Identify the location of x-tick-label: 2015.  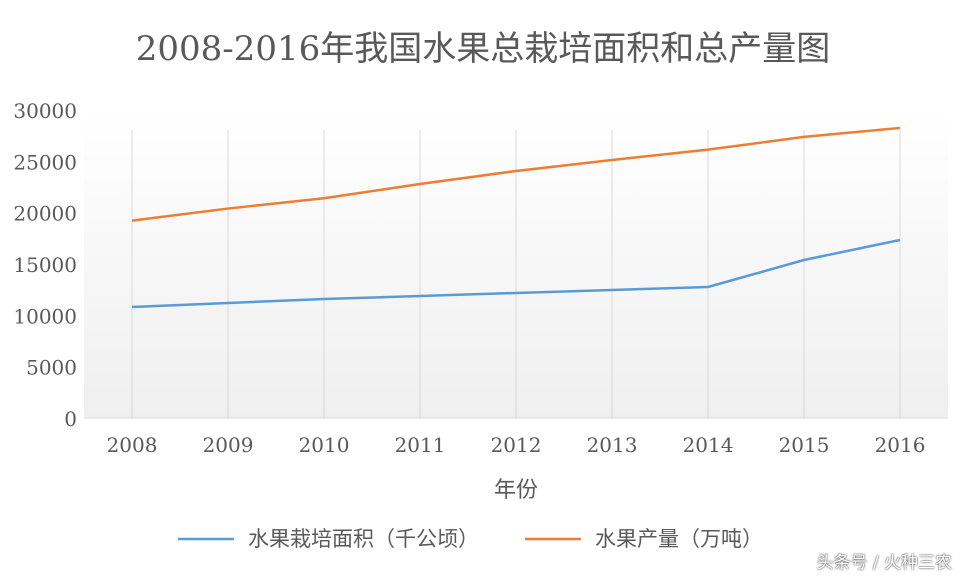
(804, 445).